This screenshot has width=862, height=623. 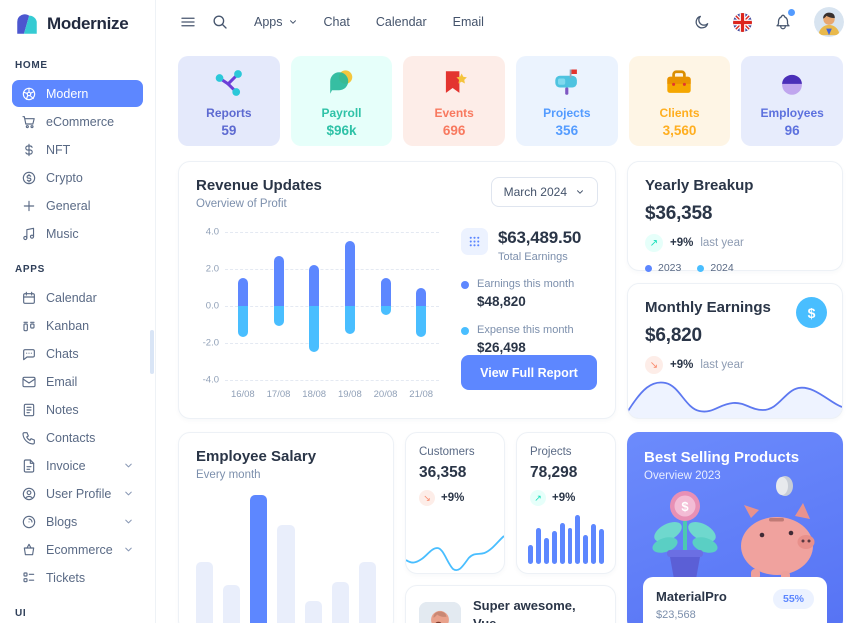 I want to click on topbar-nav-email: Email, so click(x=468, y=22).